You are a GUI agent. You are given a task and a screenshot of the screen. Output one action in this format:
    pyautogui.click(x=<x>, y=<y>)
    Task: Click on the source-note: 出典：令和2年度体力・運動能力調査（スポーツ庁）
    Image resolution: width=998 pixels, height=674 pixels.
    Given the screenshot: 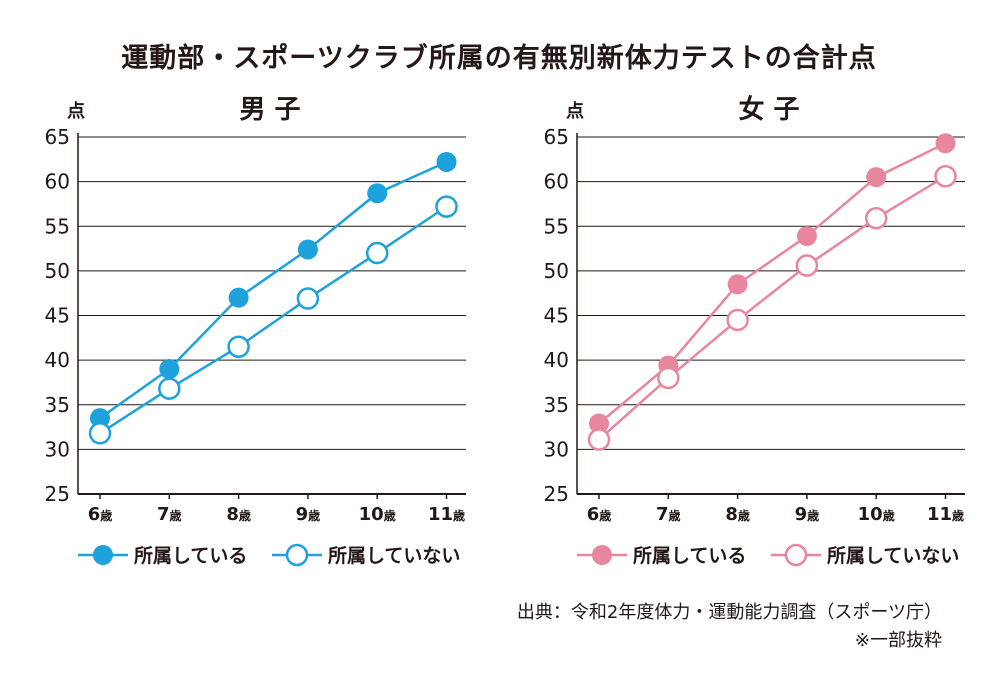 What is the action you would take?
    pyautogui.click(x=729, y=612)
    